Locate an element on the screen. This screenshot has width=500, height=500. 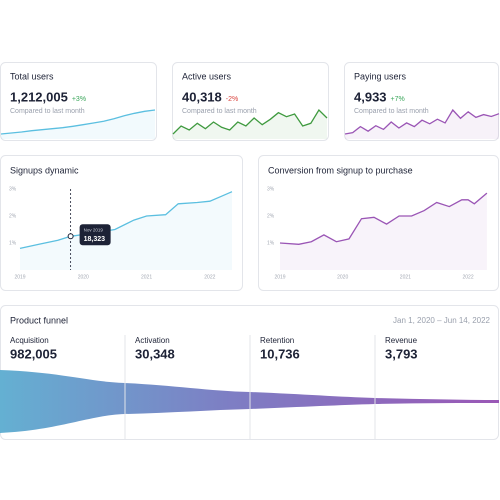
card-title: Active users is located at coordinates (207, 76).